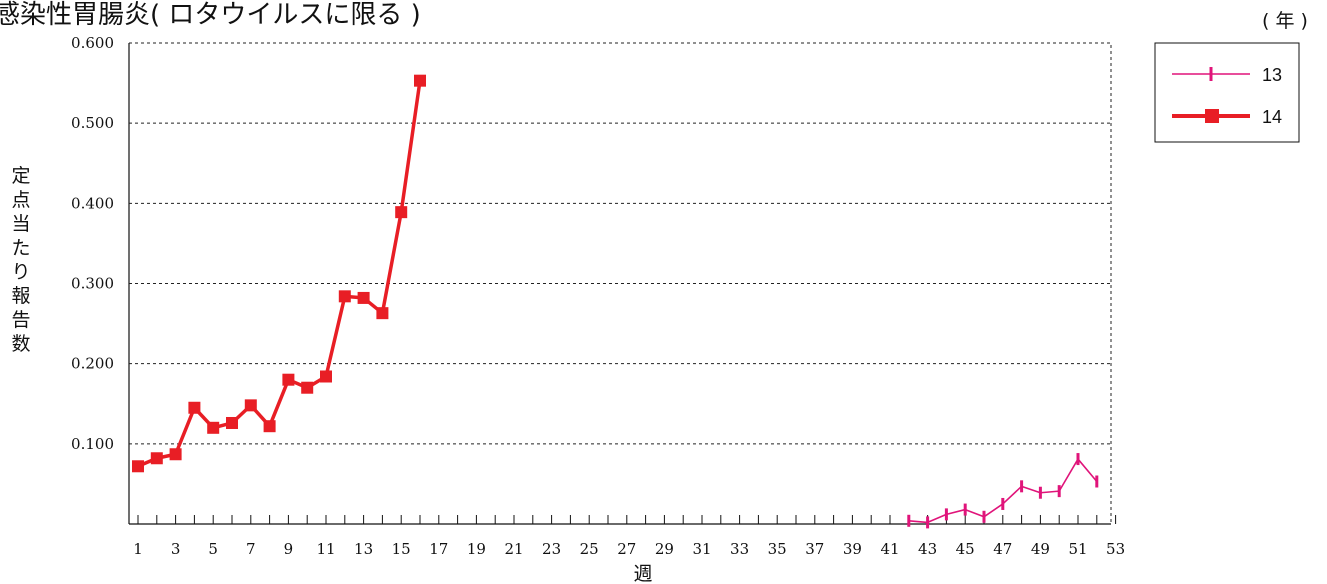  I want to click on x-tick-label: 39, so click(852, 549).